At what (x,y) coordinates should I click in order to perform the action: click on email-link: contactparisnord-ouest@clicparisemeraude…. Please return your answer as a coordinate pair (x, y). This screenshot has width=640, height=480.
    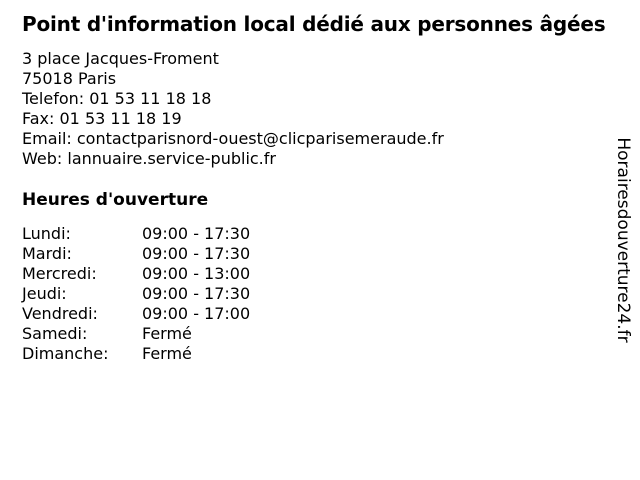
    Looking at the image, I should click on (260, 138).